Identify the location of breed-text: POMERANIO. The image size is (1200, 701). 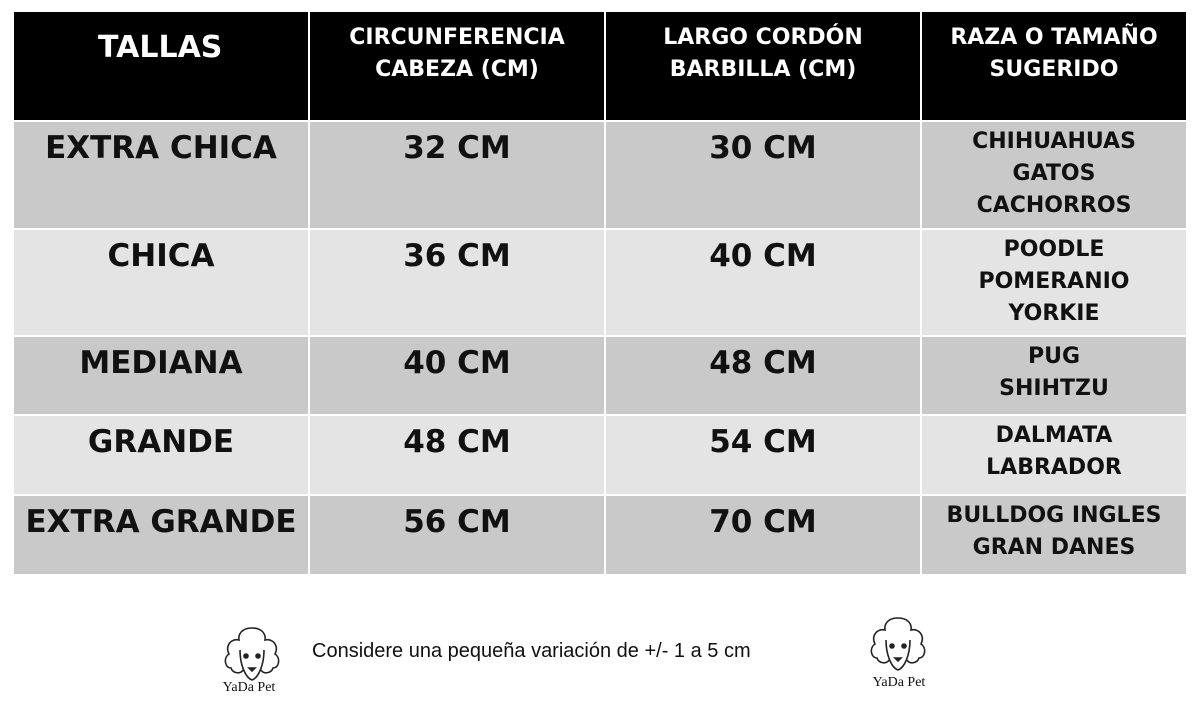
(1054, 281).